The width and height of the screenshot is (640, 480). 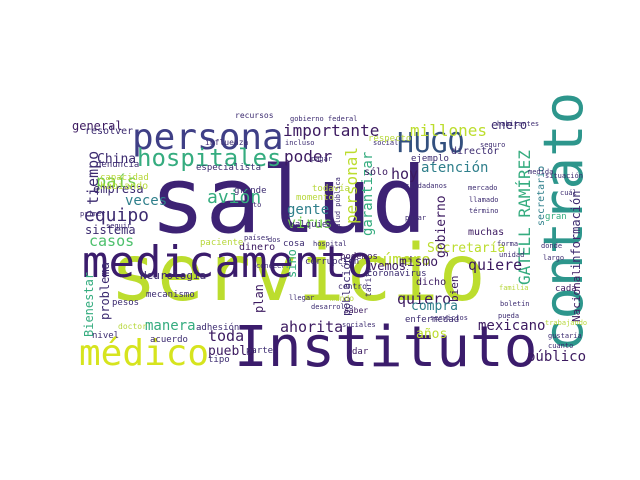 What do you see at coordinates (259, 351) in the screenshot?
I see `word-parte: parte` at bounding box center [259, 351].